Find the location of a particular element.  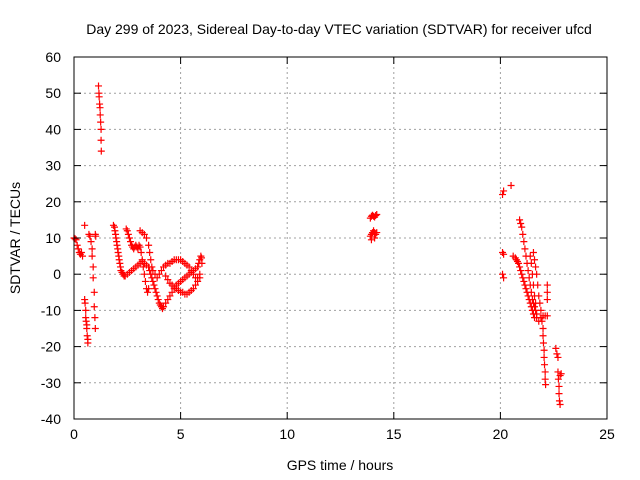

y-tick-label: -10 is located at coordinates (51, 310).